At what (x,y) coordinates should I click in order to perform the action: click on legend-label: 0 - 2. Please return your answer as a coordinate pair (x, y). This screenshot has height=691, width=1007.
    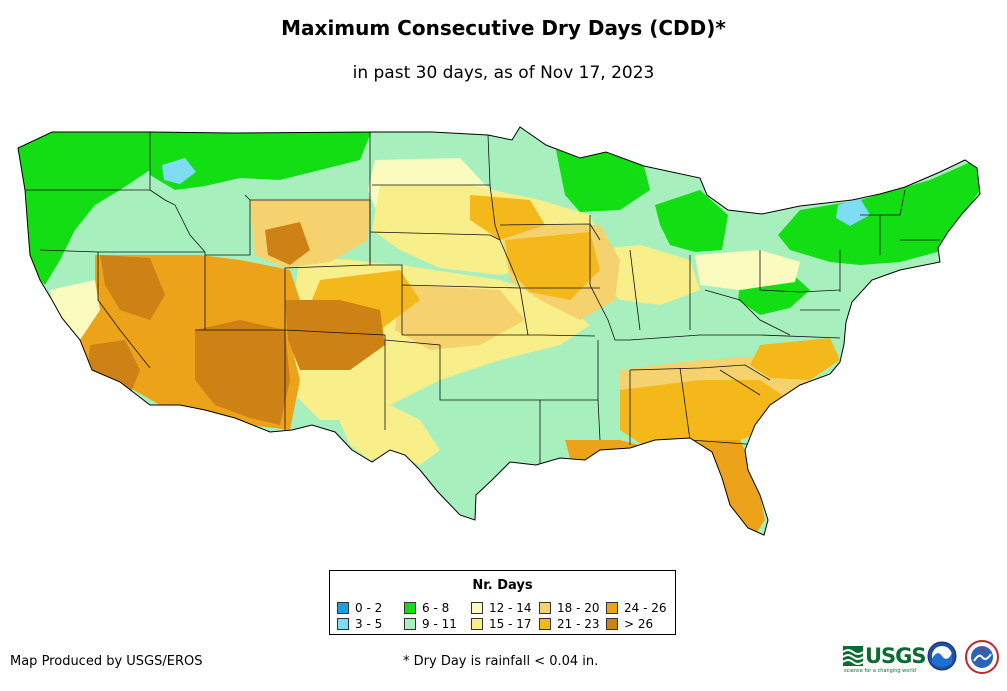
    Looking at the image, I should click on (369, 608).